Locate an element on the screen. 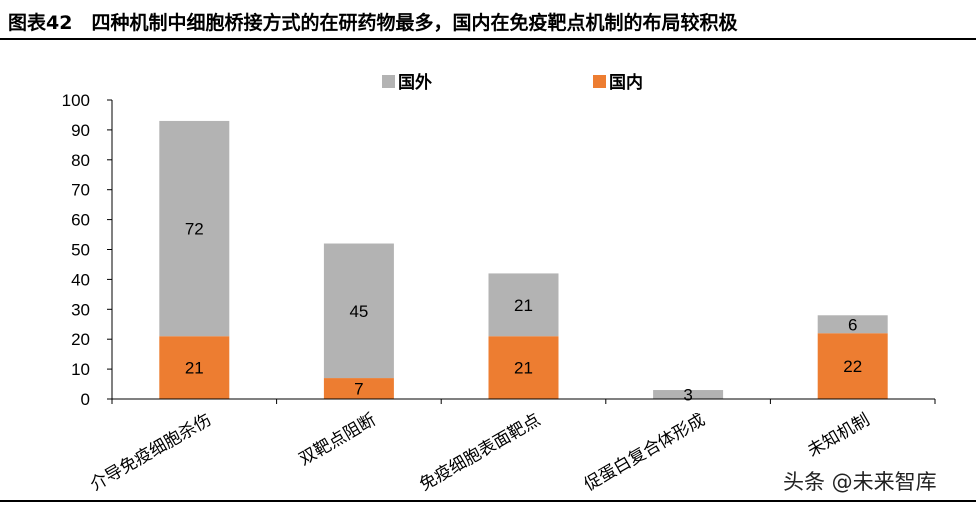  bar-value-label: 22 is located at coordinates (852, 366).